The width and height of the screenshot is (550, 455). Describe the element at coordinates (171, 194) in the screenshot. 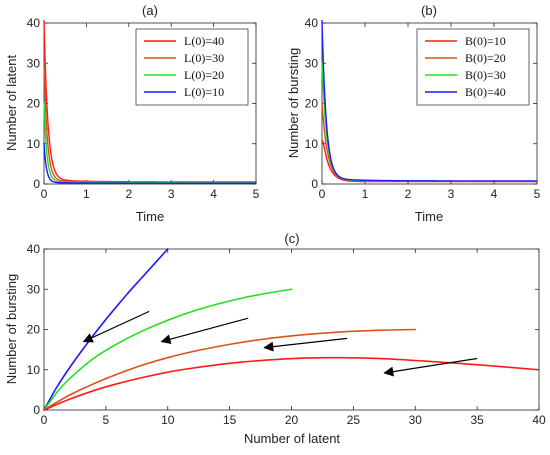

I see `panel-a-xtick-label: 3` at that location.